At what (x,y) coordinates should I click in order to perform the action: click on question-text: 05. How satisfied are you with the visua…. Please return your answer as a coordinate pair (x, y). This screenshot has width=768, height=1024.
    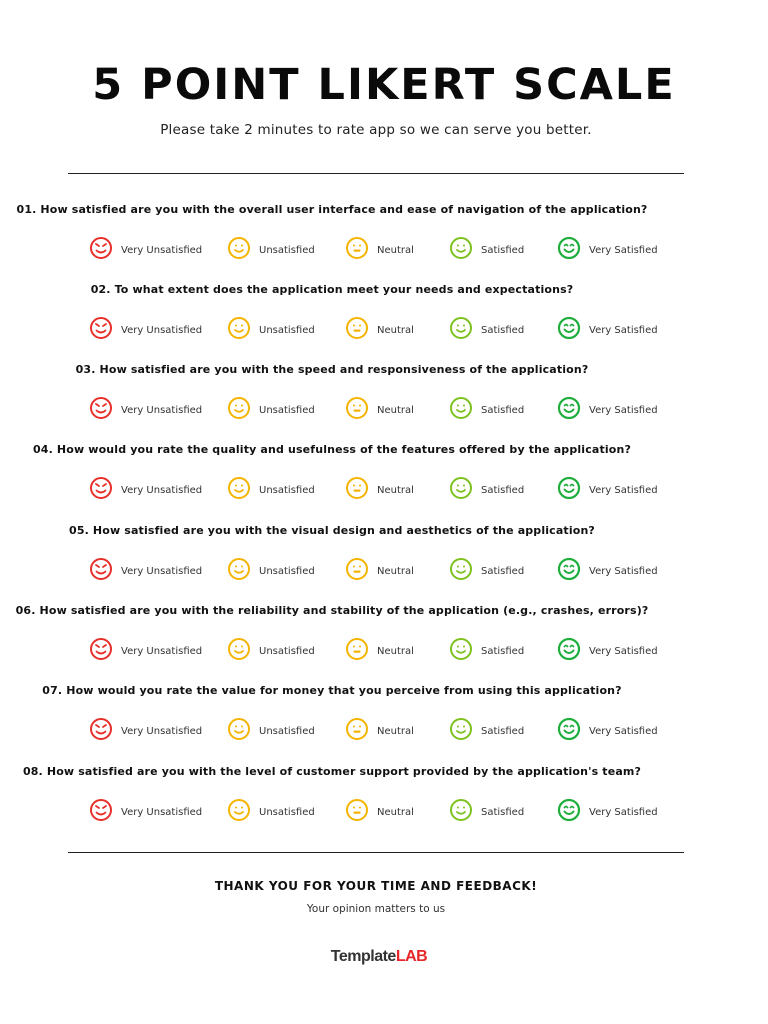
    Looking at the image, I should click on (332, 530).